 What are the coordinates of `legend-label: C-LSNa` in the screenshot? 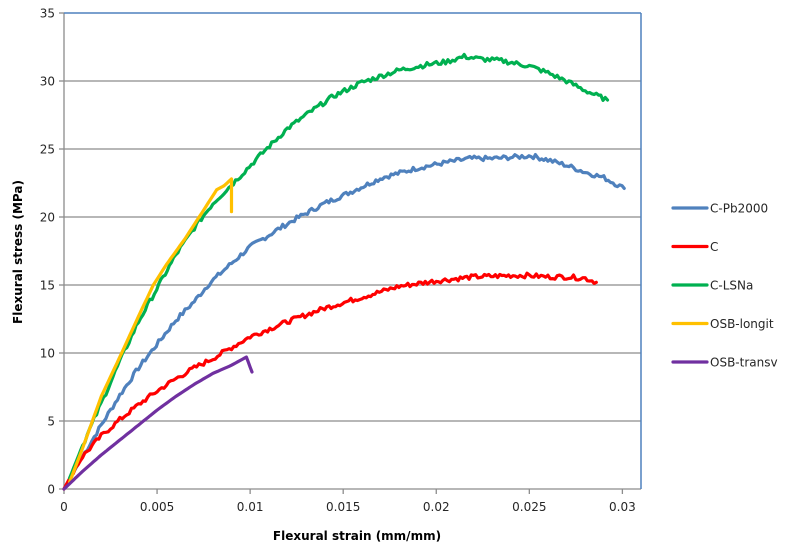 It's located at (731, 286).